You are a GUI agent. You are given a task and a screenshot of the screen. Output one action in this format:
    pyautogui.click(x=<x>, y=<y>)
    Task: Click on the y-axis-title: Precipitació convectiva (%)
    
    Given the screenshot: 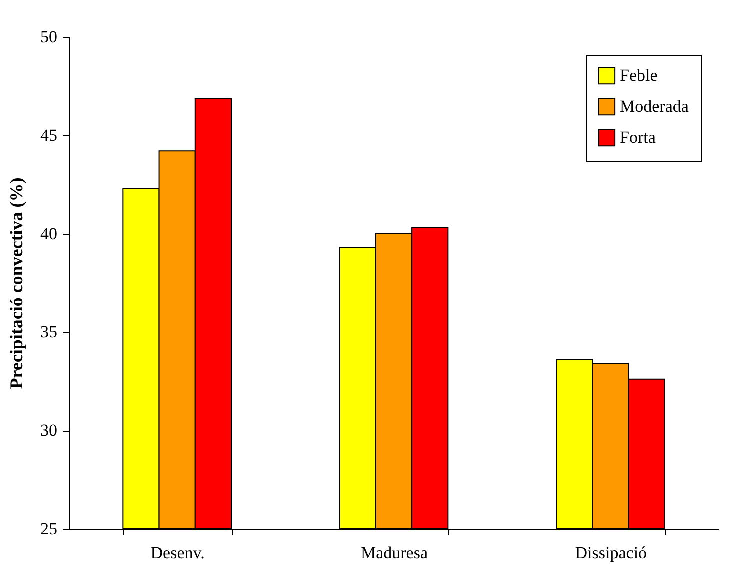 What is the action you would take?
    pyautogui.click(x=16, y=284)
    